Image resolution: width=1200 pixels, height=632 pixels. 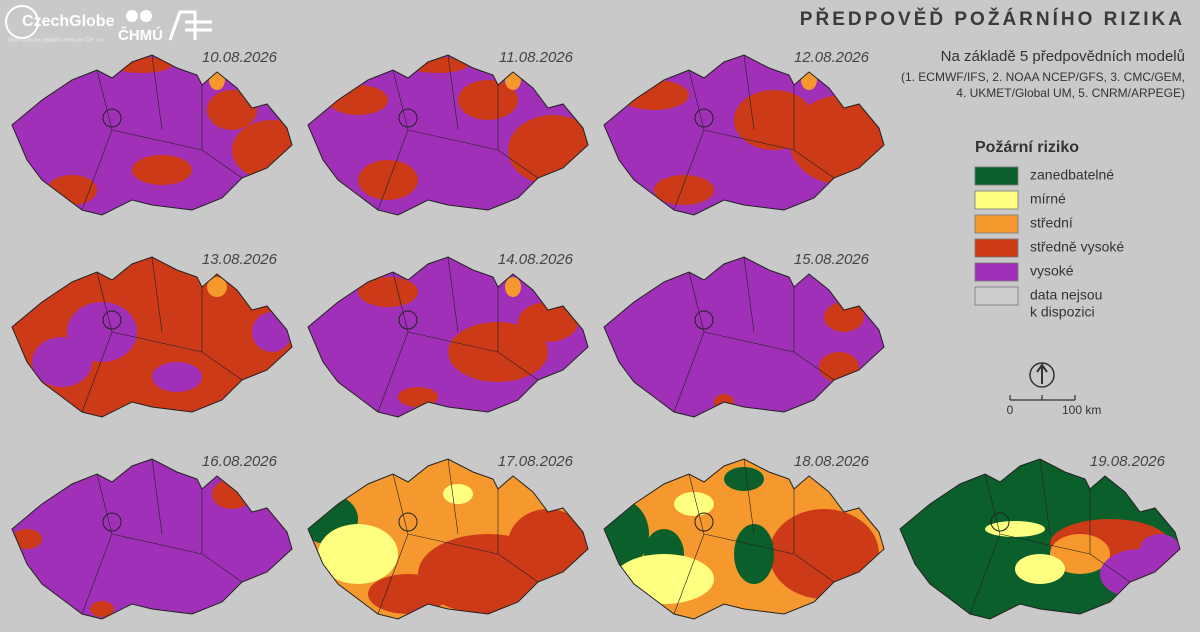 What do you see at coordinates (1063, 56) in the screenshot?
I see `subtitle: Na základě 5 předpovědních modelů` at bounding box center [1063, 56].